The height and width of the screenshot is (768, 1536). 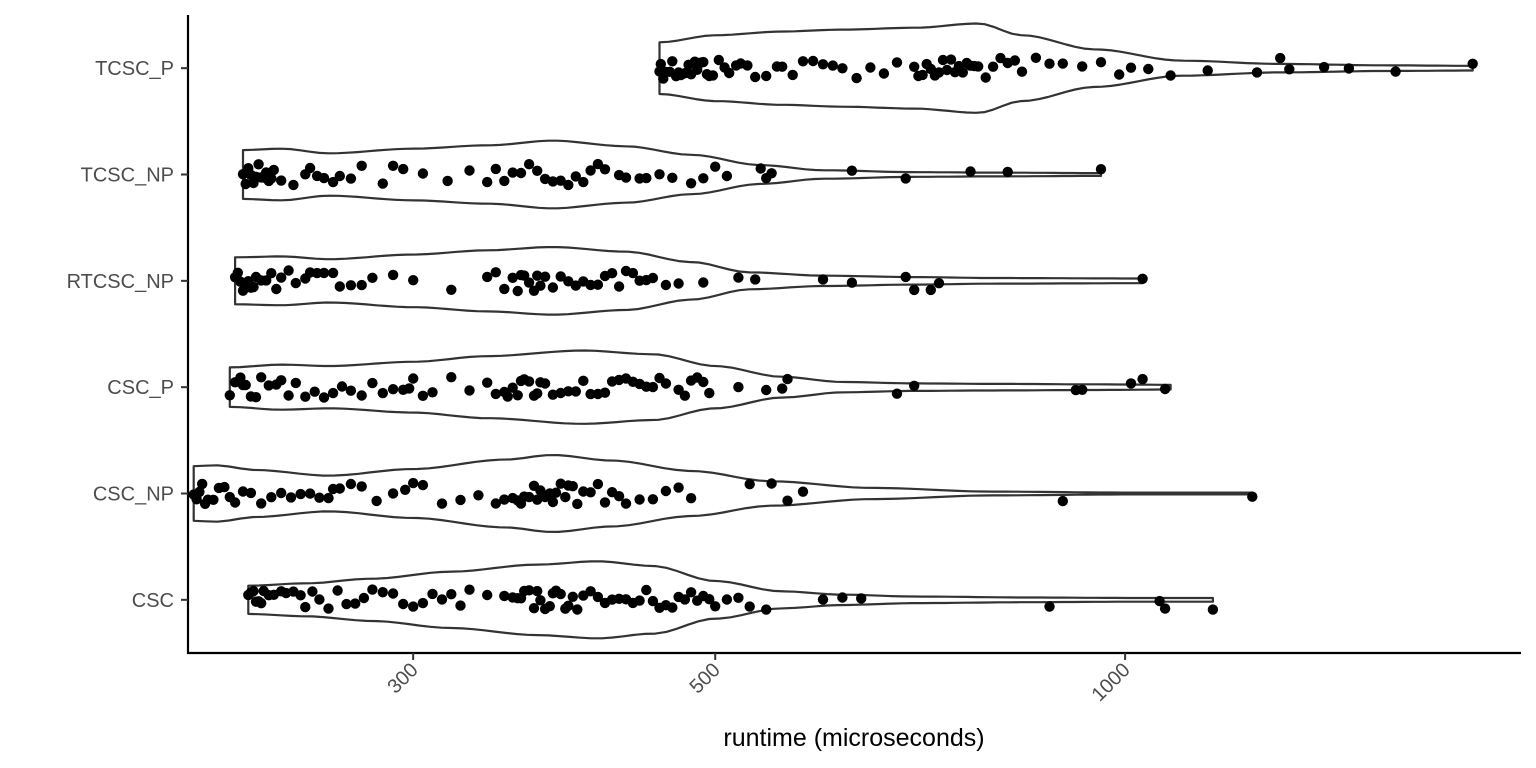 I want to click on y-tick-label-csc-p: CSC_P, so click(x=140, y=388).